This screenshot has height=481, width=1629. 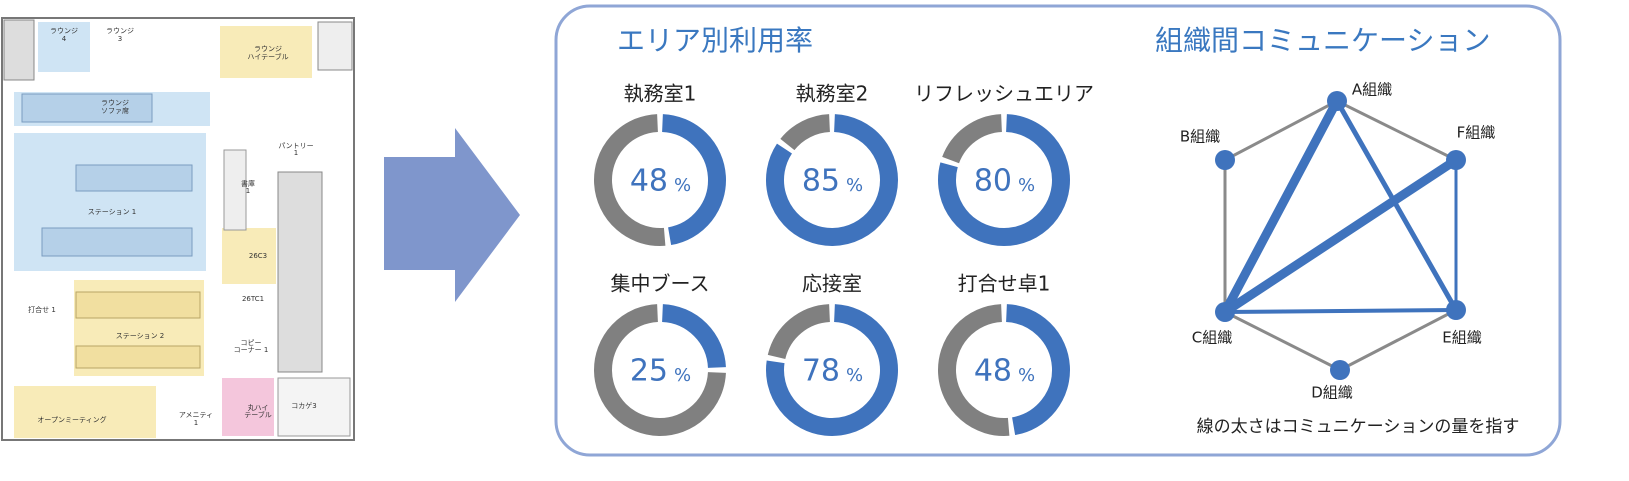 I want to click on floor-label: ステーション 2, so click(x=140, y=336).